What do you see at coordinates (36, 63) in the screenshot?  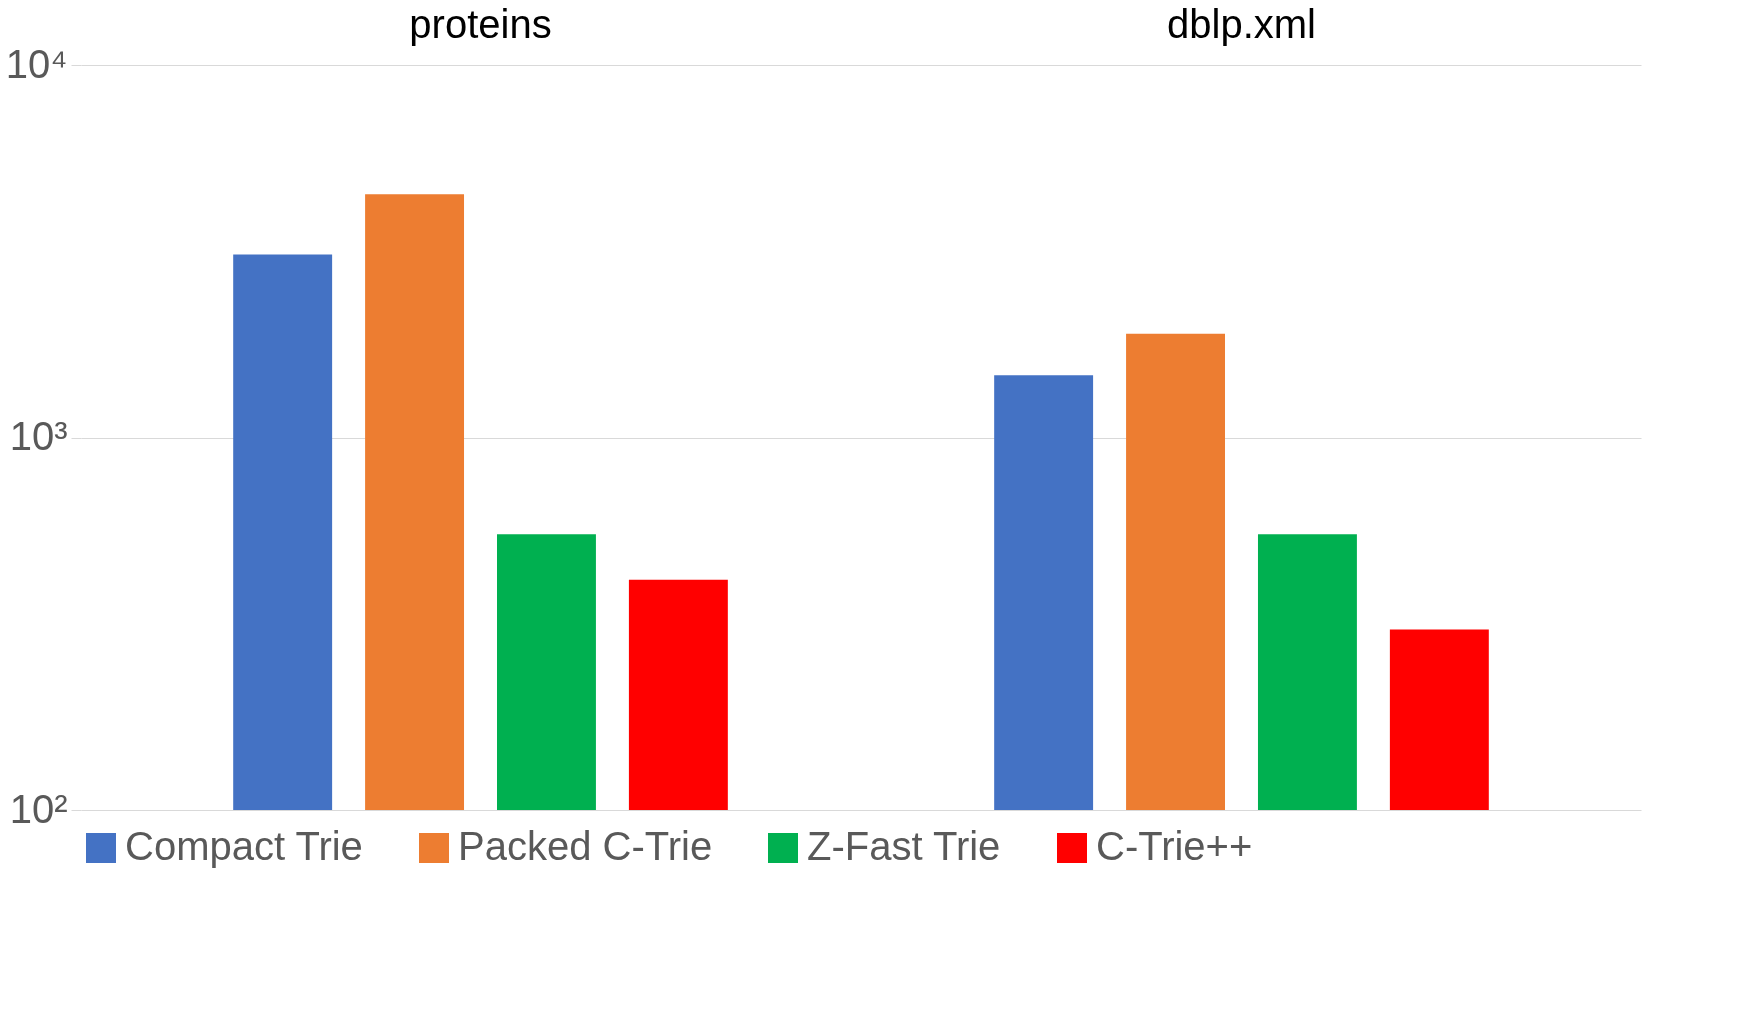 I see `y-tick-label: 10⁴` at bounding box center [36, 63].